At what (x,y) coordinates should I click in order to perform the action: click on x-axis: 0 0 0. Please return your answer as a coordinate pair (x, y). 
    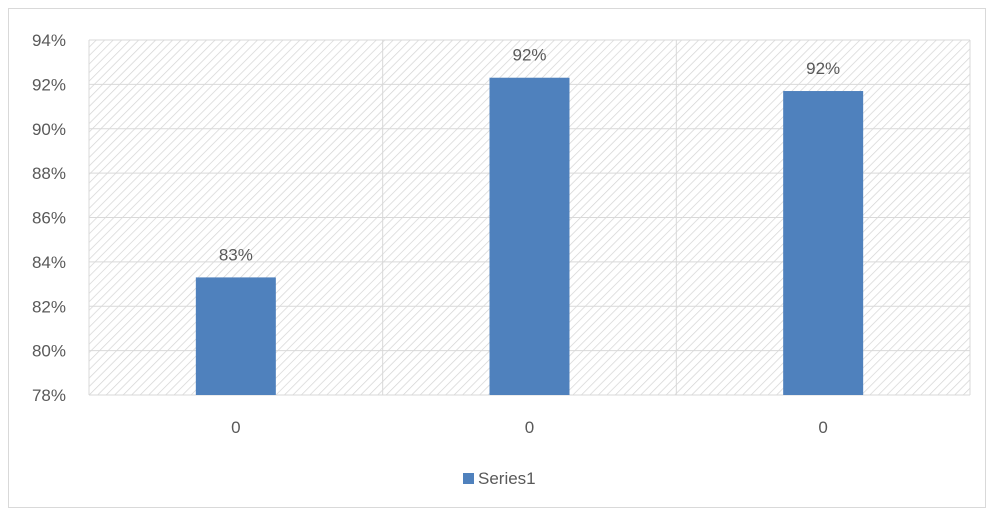
    Looking at the image, I should click on (529, 427).